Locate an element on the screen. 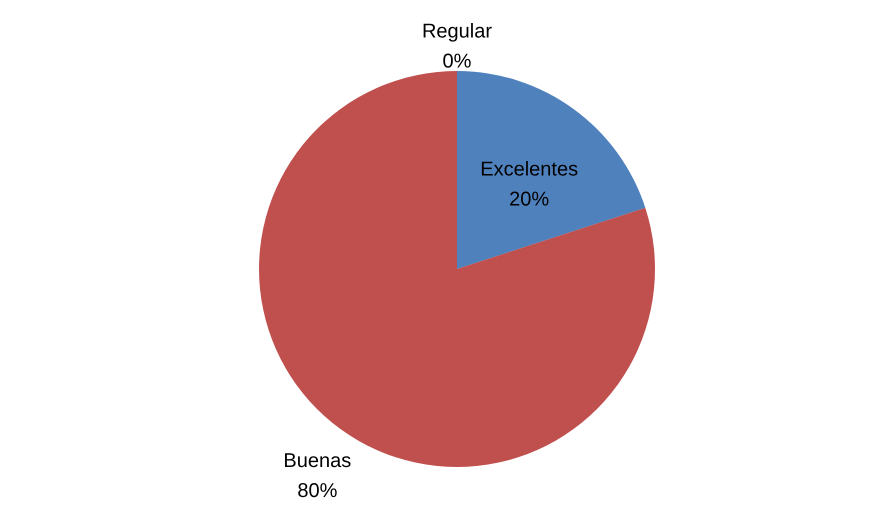  data-label: 80% is located at coordinates (317, 491).